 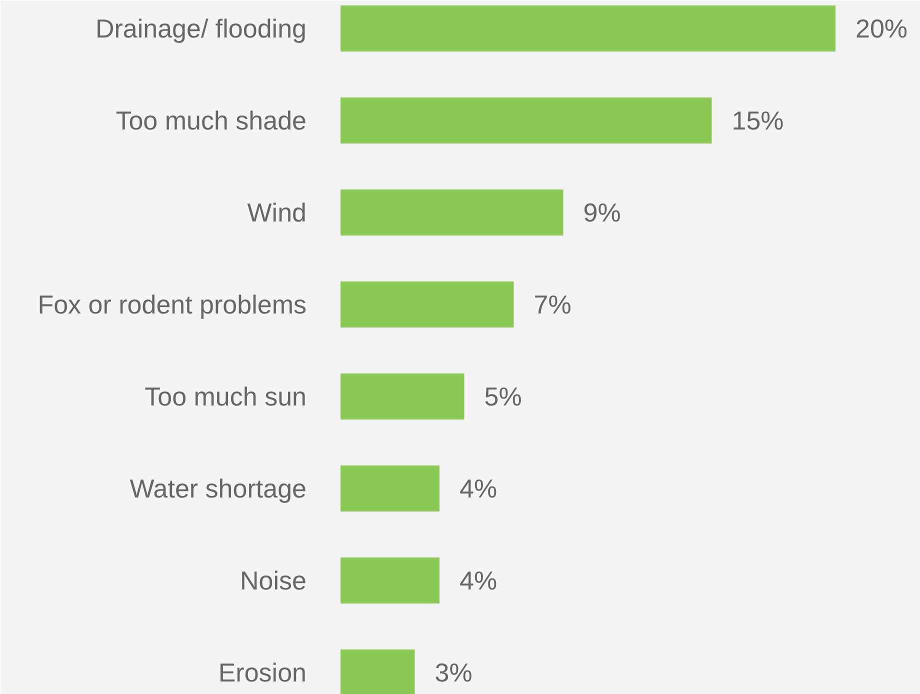 What do you see at coordinates (225, 397) in the screenshot?
I see `y-tick-label: Too much sun` at bounding box center [225, 397].